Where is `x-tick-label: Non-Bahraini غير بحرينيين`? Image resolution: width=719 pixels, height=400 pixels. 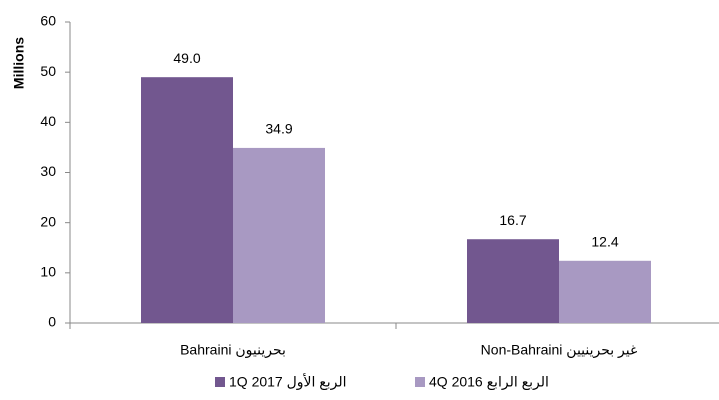
x-tick-label: Non-Bahraini غير بحرينيين is located at coordinates (559, 350).